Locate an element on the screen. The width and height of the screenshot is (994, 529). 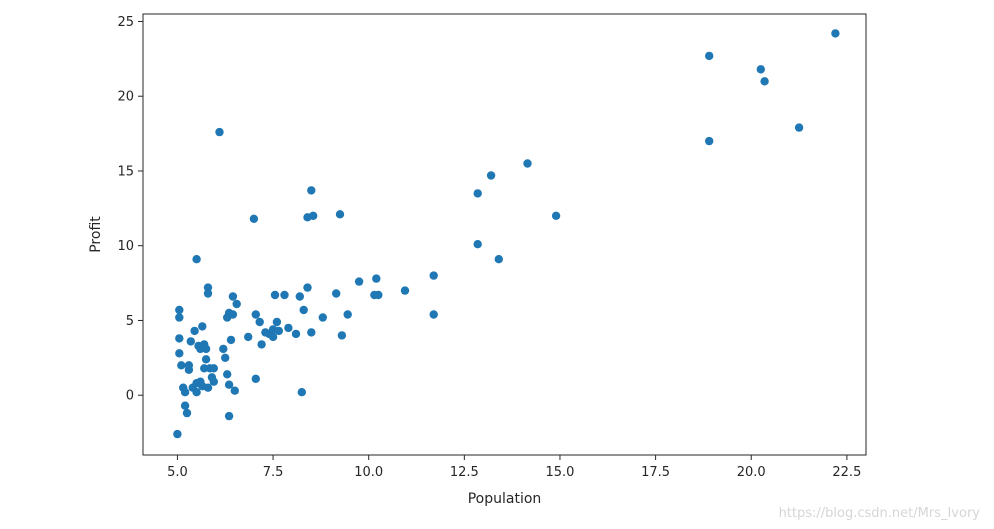
x-tick-label: 15.0 is located at coordinates (559, 472).